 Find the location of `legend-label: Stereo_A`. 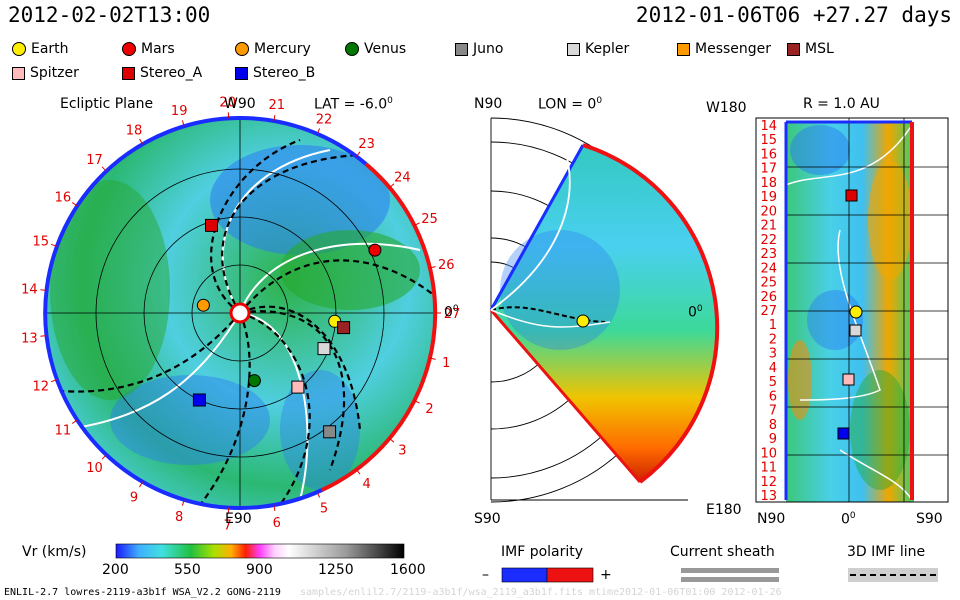

legend-label: Stereo_A is located at coordinates (171, 73).